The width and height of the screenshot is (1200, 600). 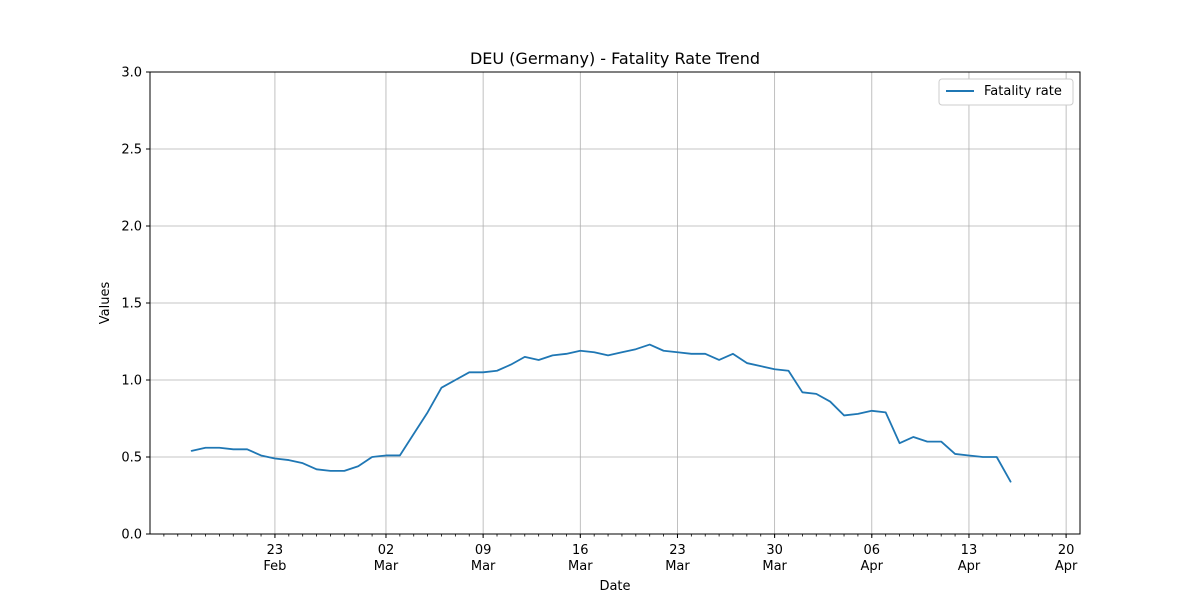 I want to click on y-axis-label: Values, so click(x=105, y=303).